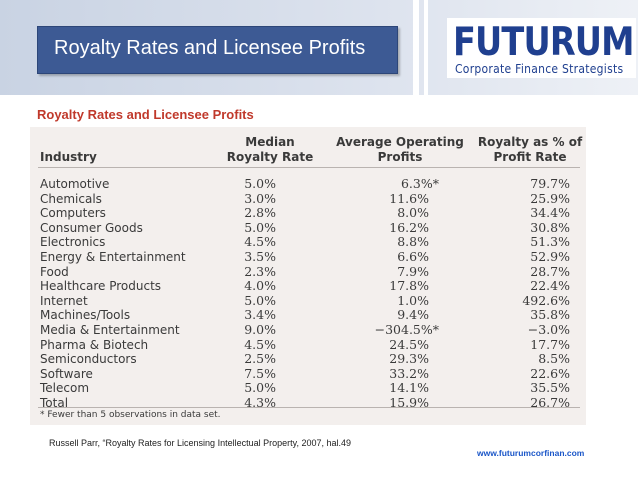  Describe the element at coordinates (544, 42) in the screenshot. I see `logo-wordmark: FUTURUM` at that location.